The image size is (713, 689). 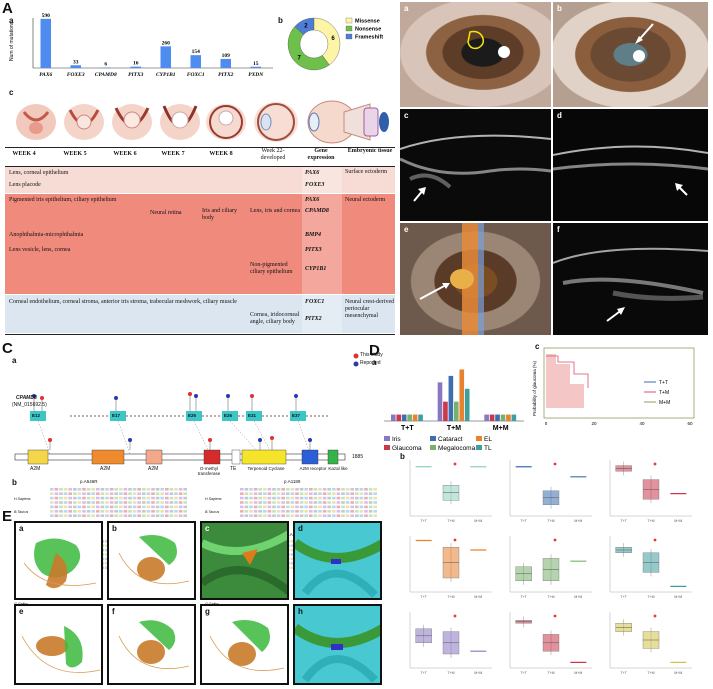 I want to click on domain-terpenoid: Terpenoid Cyclase, so click(x=266, y=468).